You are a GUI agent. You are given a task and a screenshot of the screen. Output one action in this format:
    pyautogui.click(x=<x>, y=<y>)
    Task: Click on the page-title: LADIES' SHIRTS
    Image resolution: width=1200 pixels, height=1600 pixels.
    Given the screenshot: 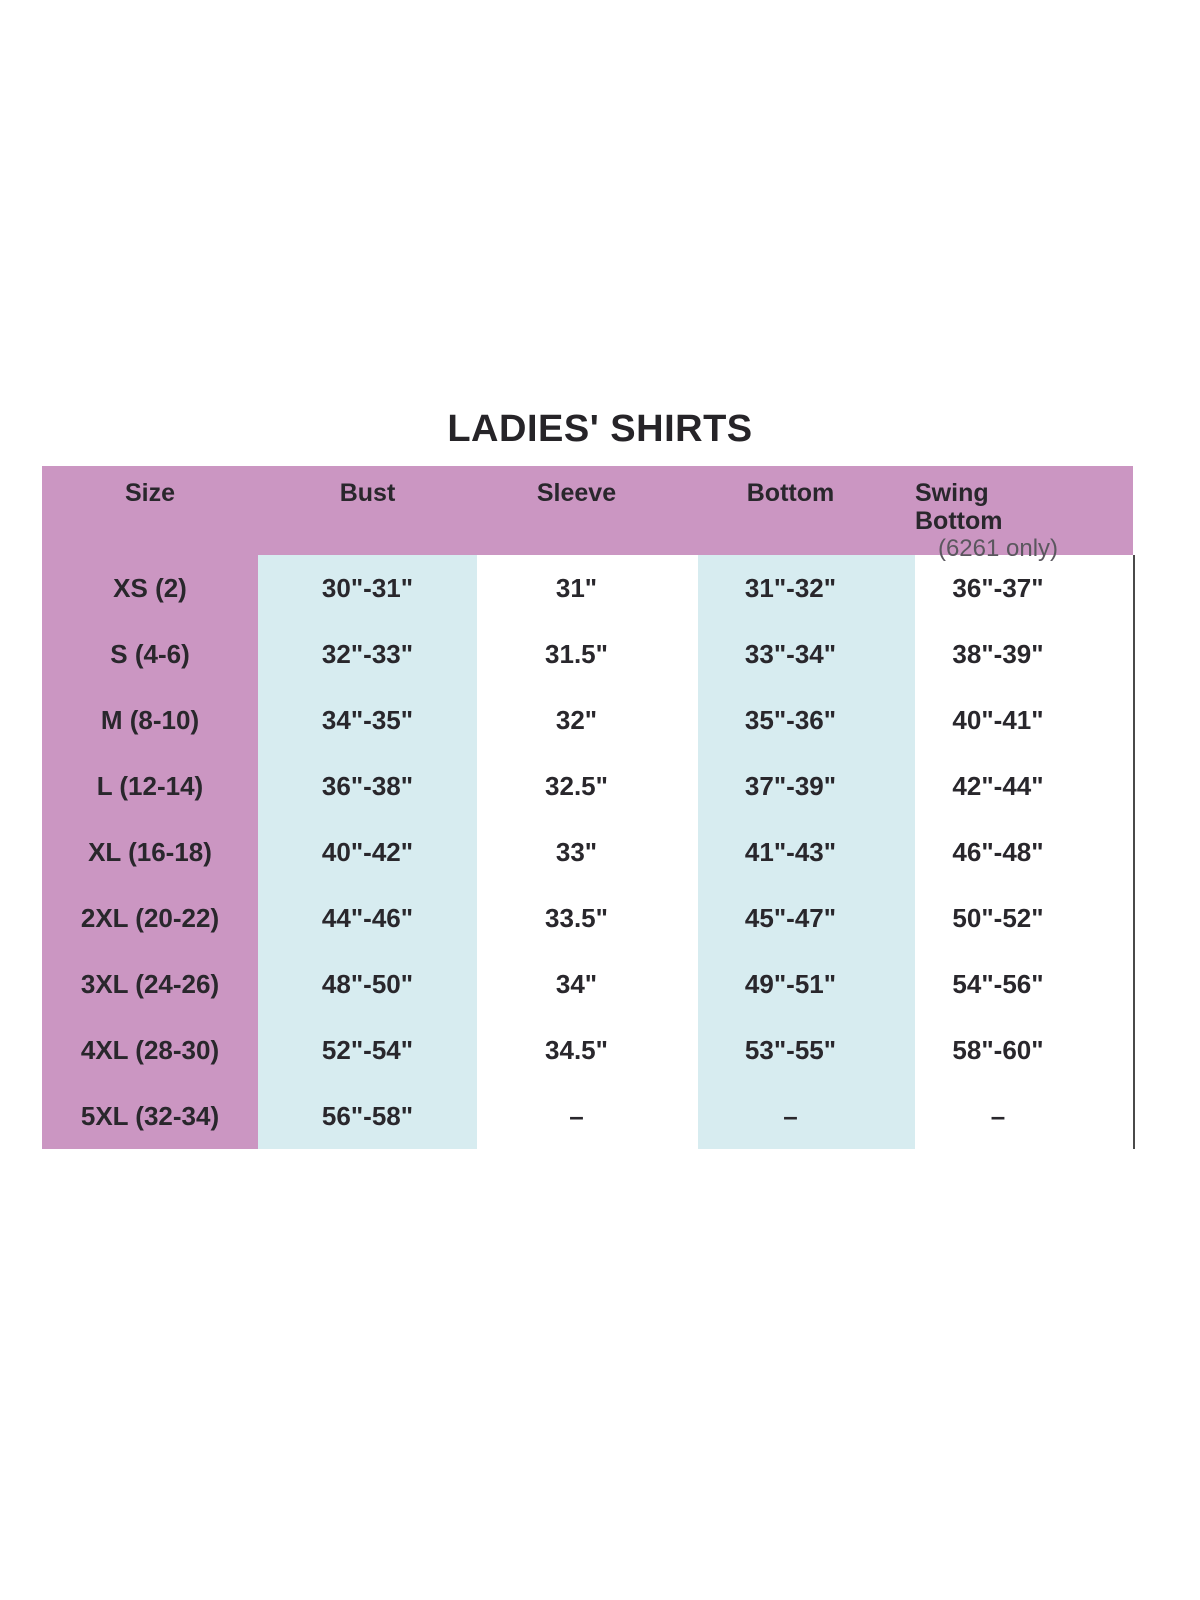 What is the action you would take?
    pyautogui.click(x=600, y=429)
    